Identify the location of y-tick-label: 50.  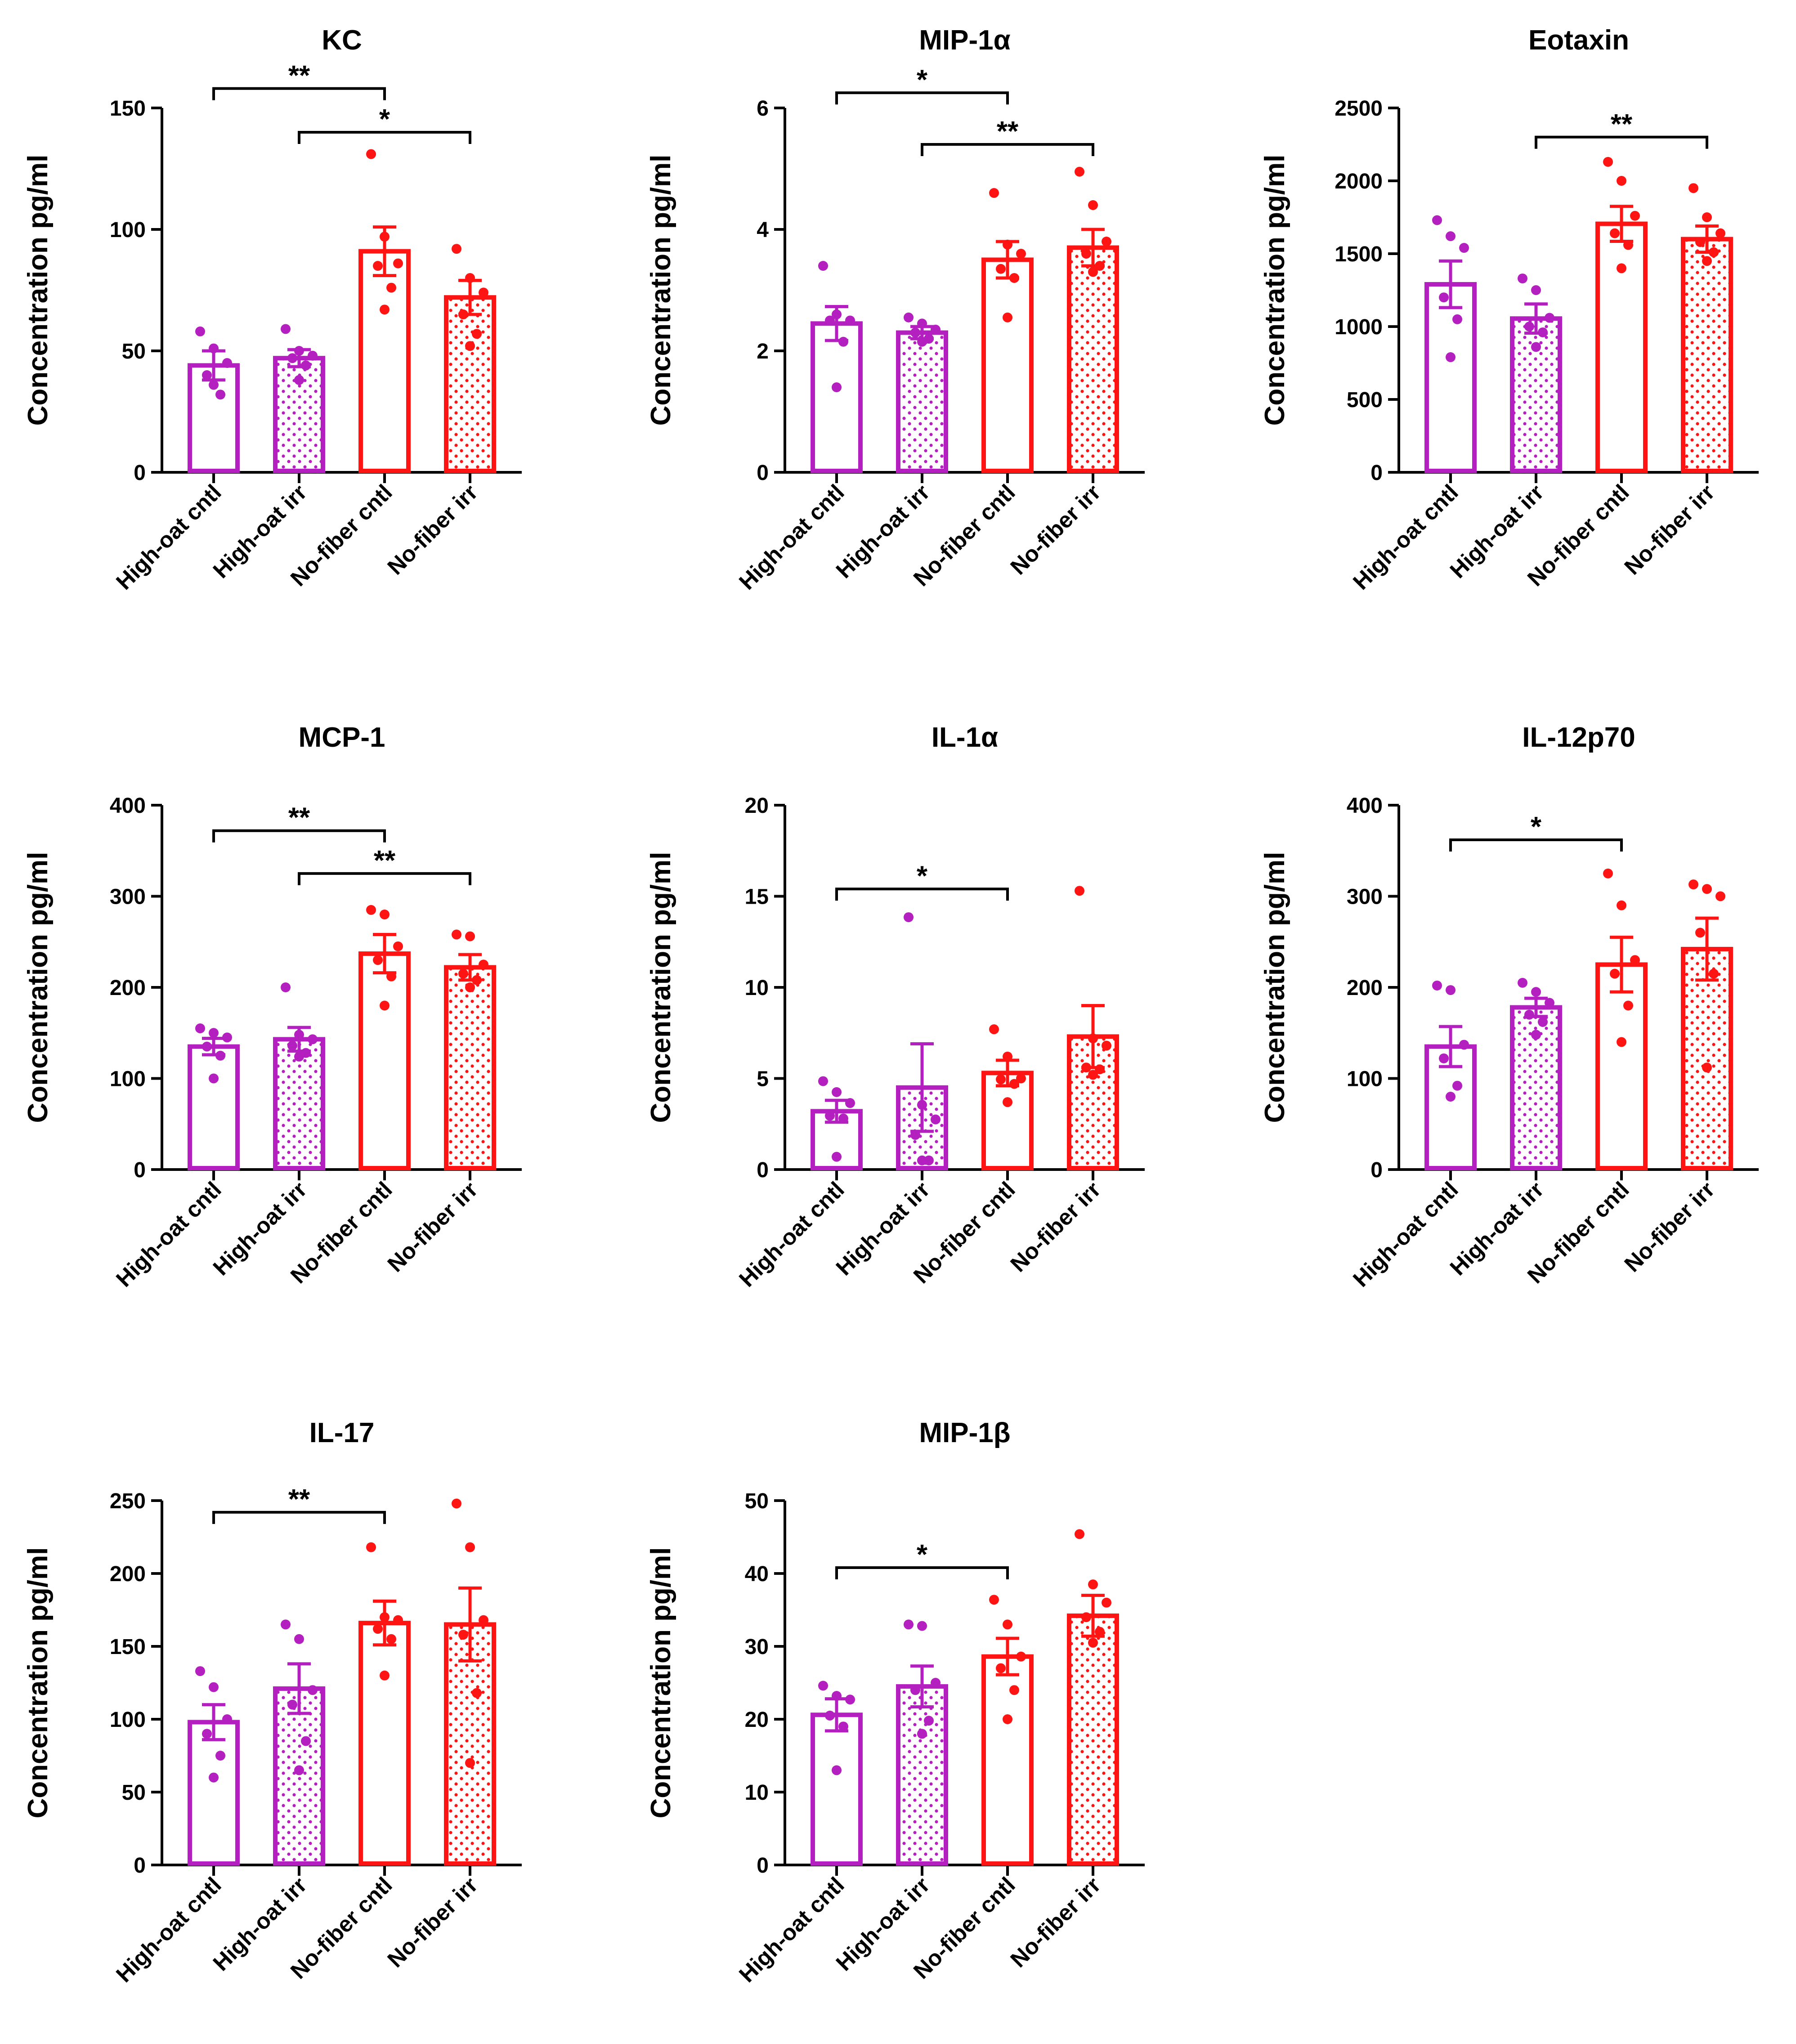
(134, 1793).